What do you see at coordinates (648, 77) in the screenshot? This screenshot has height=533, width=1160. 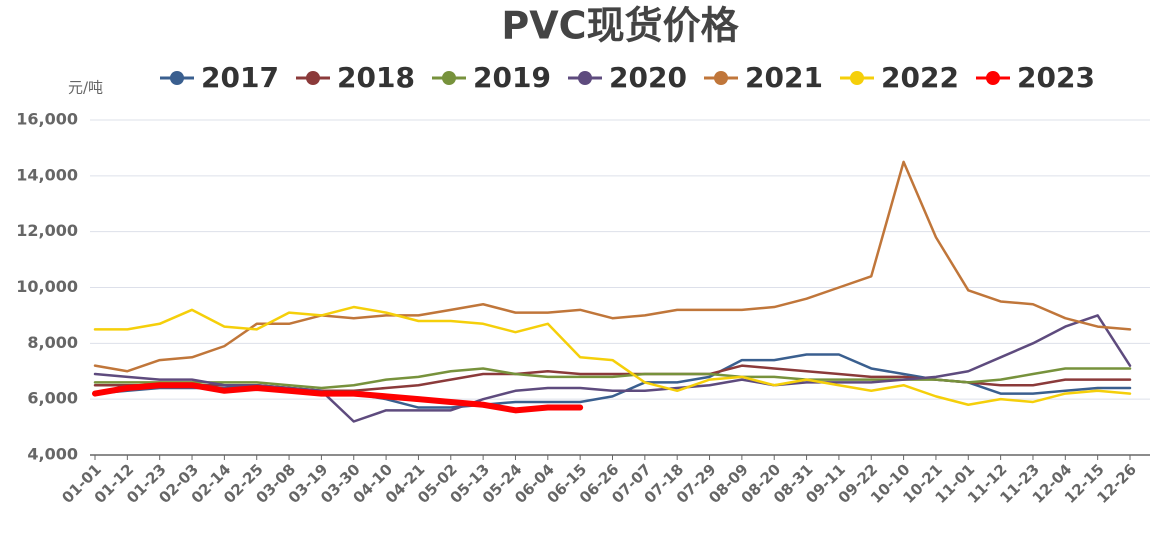 I see `legend-label: 2020` at bounding box center [648, 77].